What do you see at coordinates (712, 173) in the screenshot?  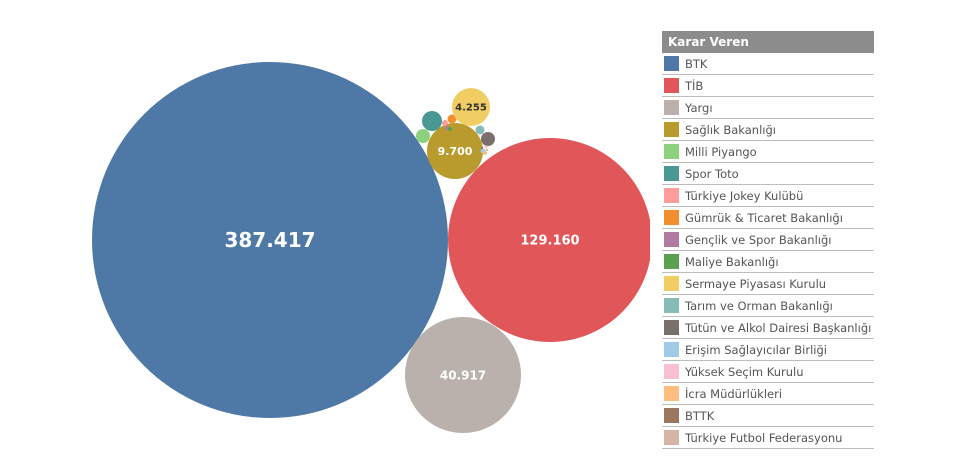 I see `legend-label: Spor Toto` at bounding box center [712, 173].